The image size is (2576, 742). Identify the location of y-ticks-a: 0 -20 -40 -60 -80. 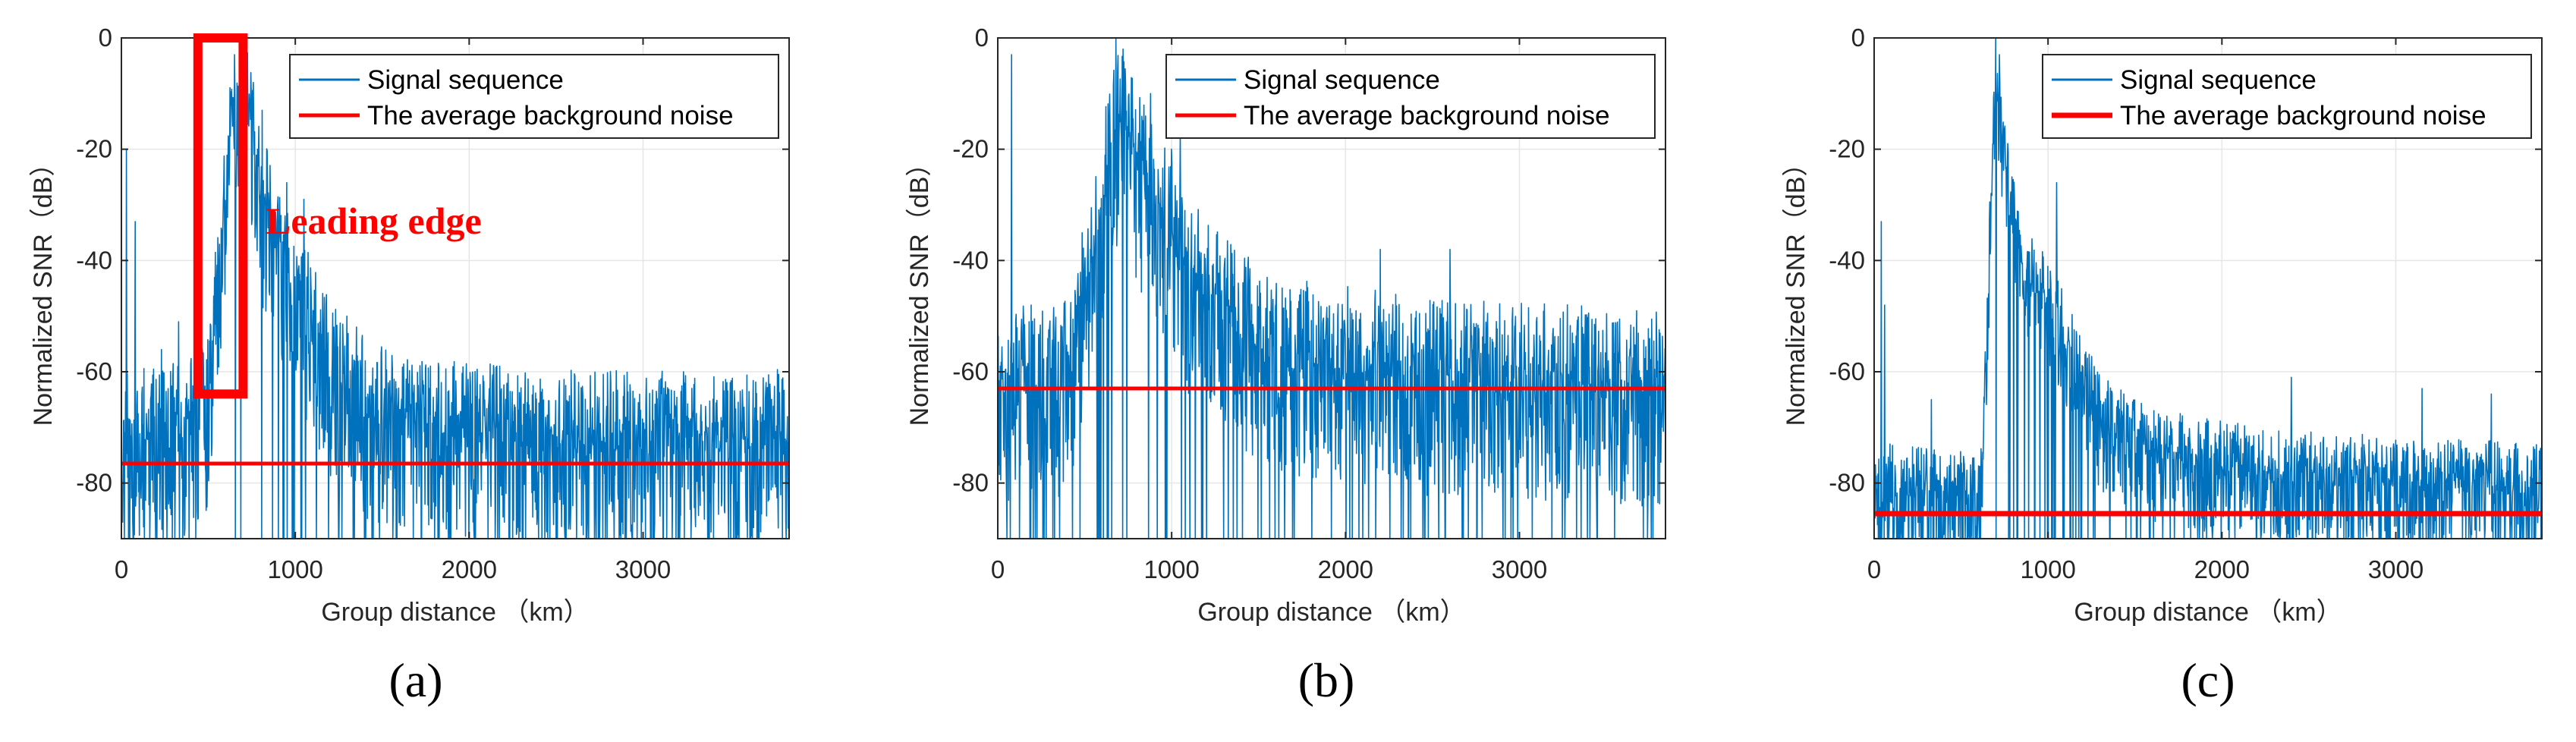
(94, 260).